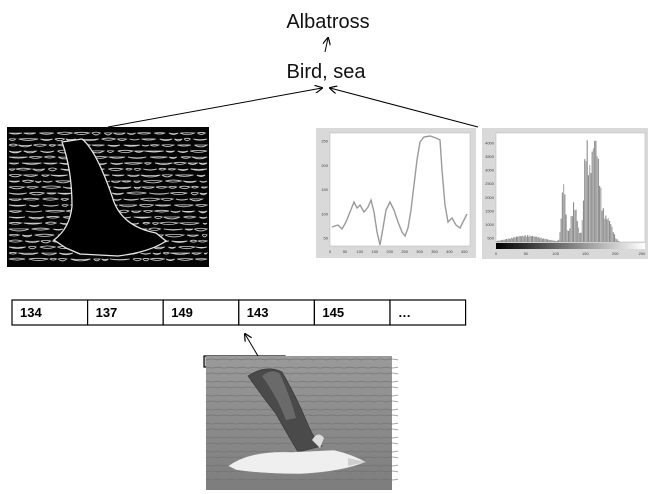 This screenshot has height=494, width=658. Describe the element at coordinates (252, 345) in the screenshot. I see `arrow-image-to-row` at that location.